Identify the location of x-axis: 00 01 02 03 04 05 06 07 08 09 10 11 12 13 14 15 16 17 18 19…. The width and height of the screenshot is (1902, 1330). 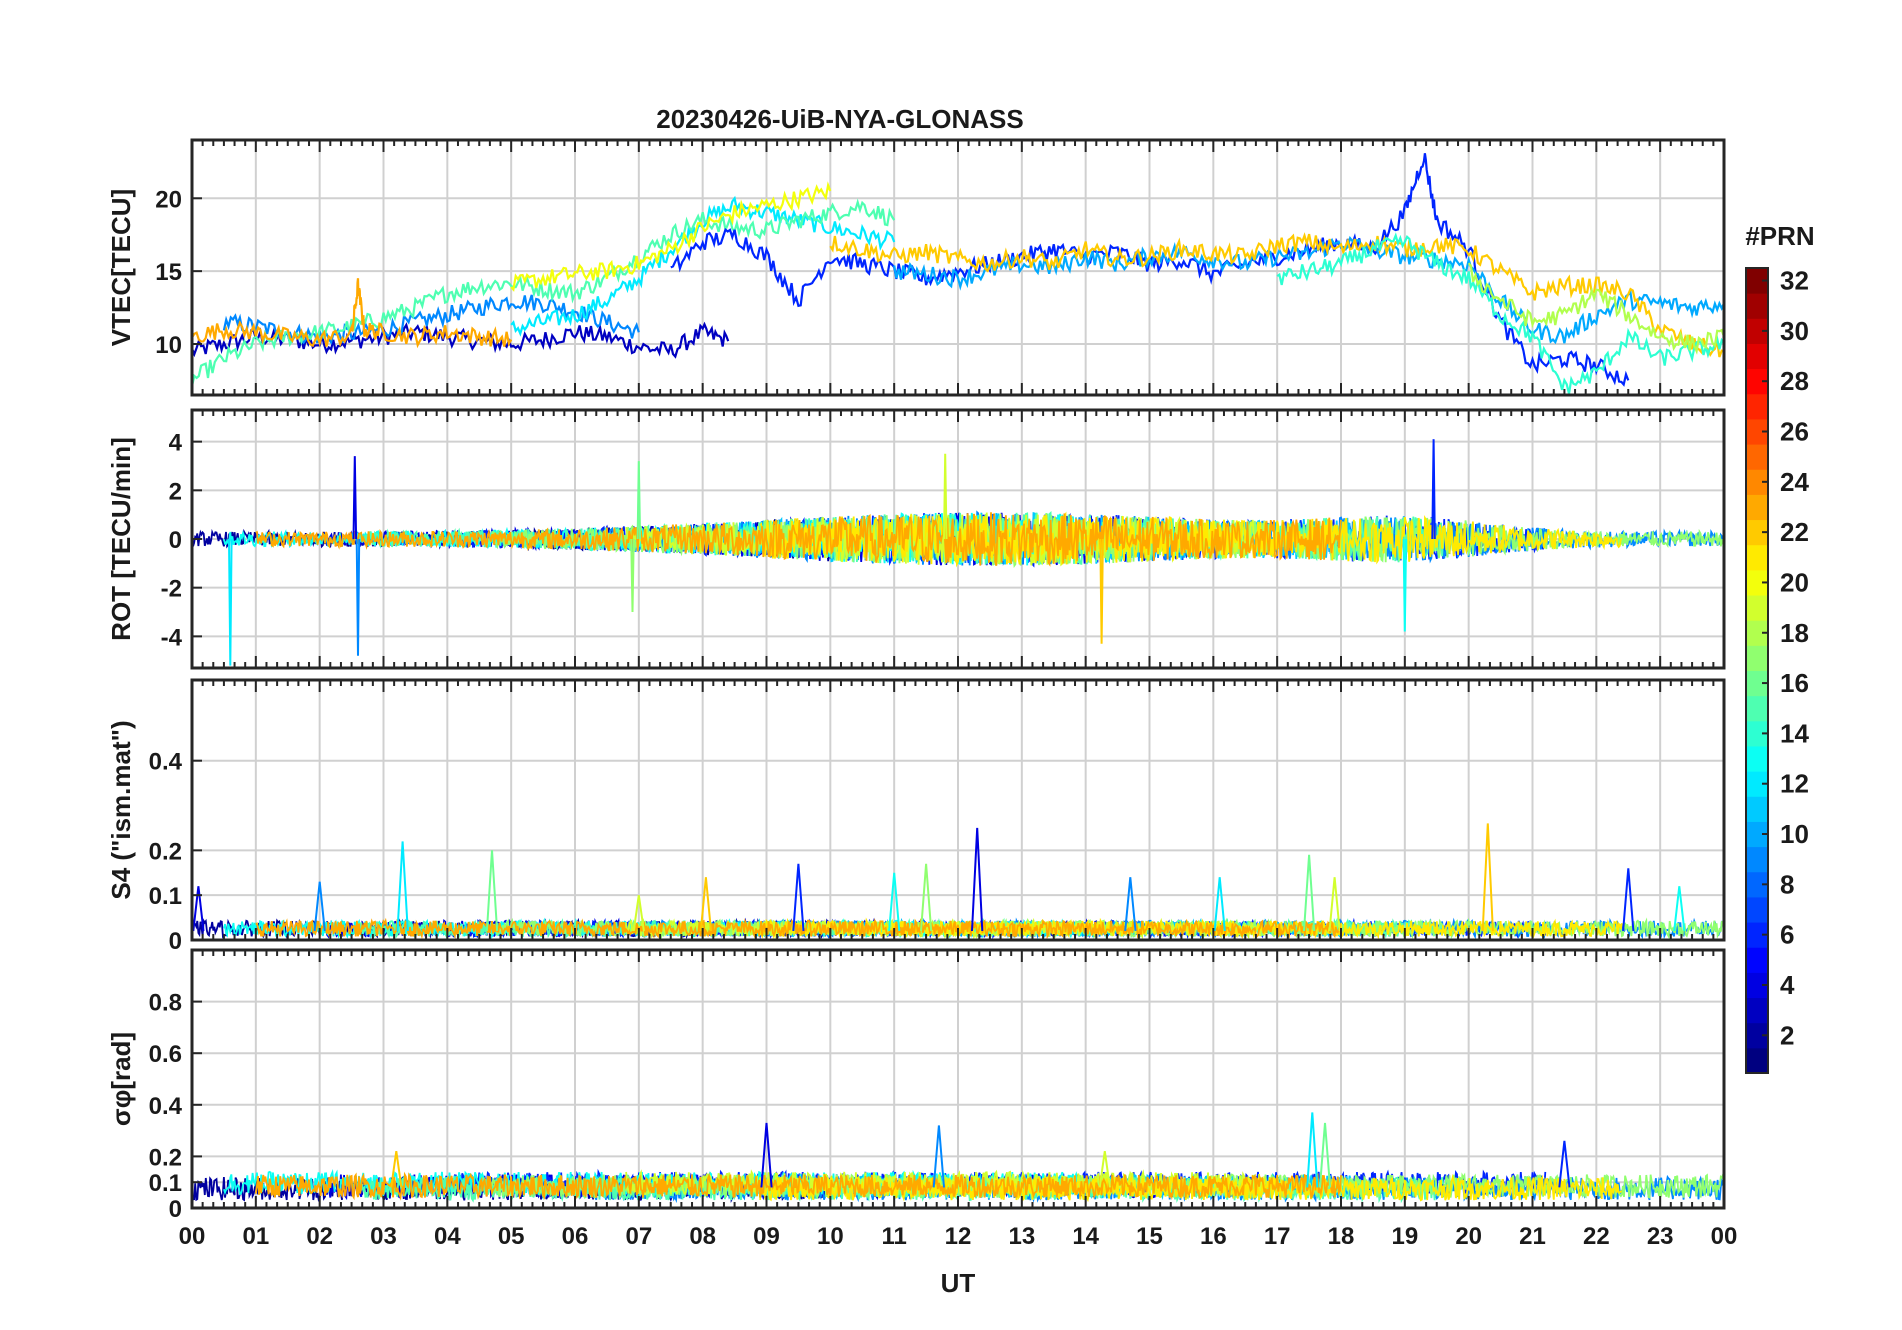
(958, 1236).